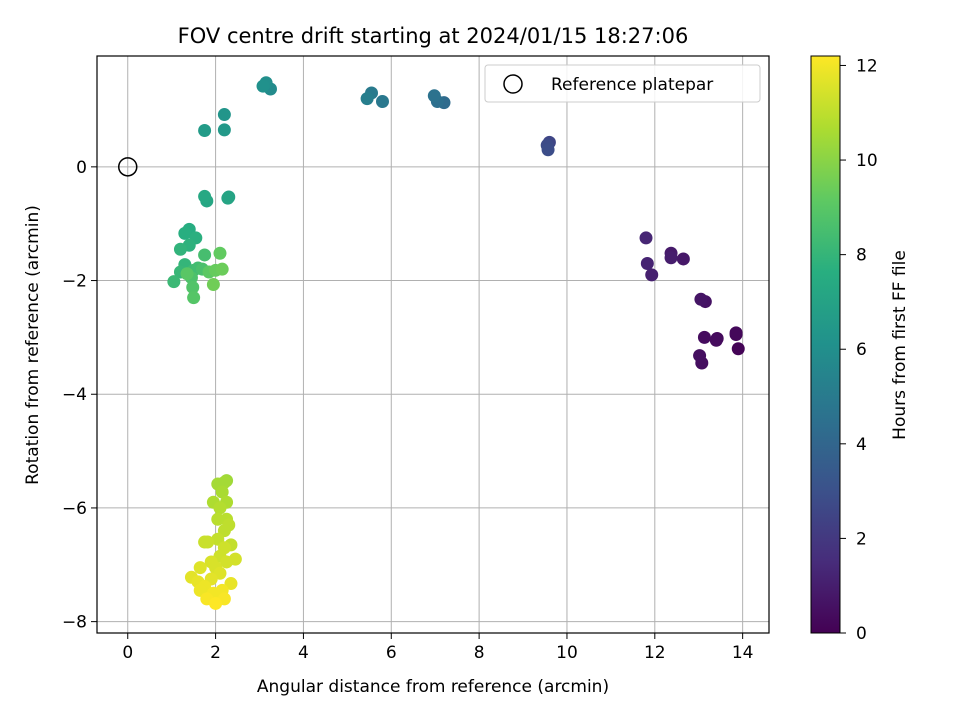 This screenshot has height=720, width=960. What do you see at coordinates (81, 168) in the screenshot?
I see `y-tick-label: 0` at bounding box center [81, 168].